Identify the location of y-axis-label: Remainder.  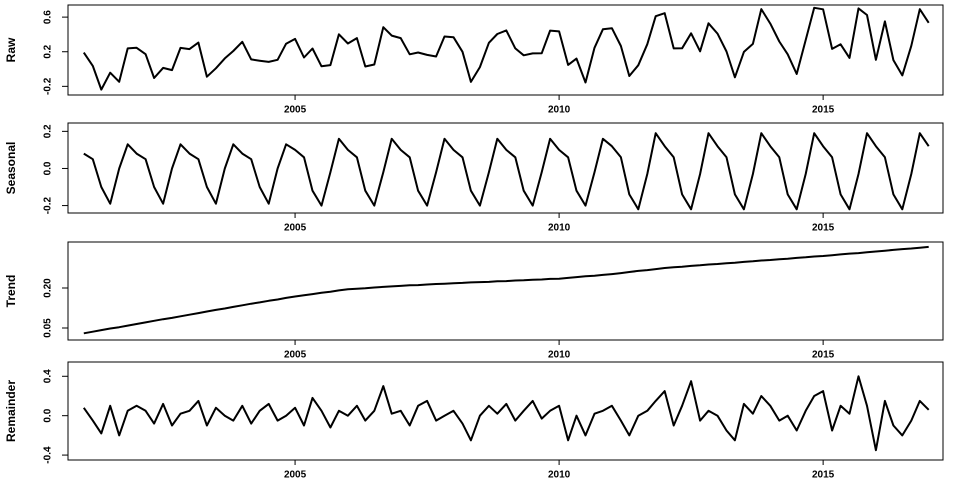
(11, 411).